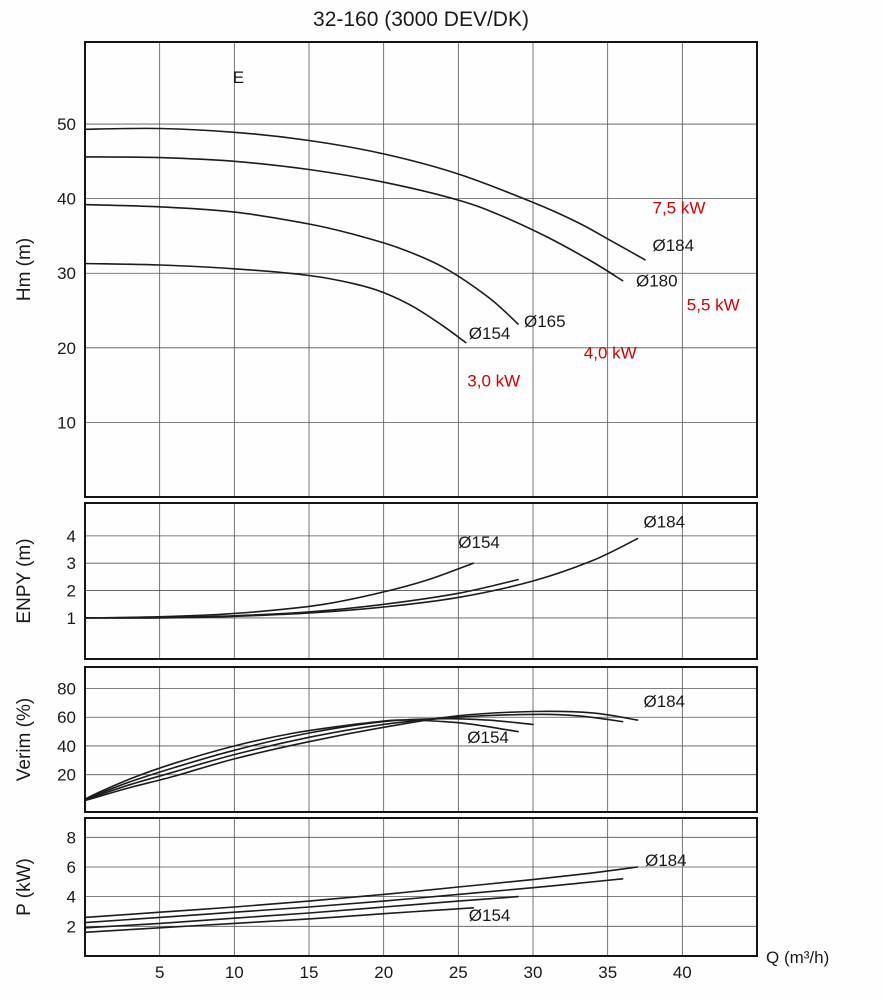 This screenshot has height=1000, width=884. What do you see at coordinates (66, 422) in the screenshot?
I see `y-tick-label: 10` at bounding box center [66, 422].